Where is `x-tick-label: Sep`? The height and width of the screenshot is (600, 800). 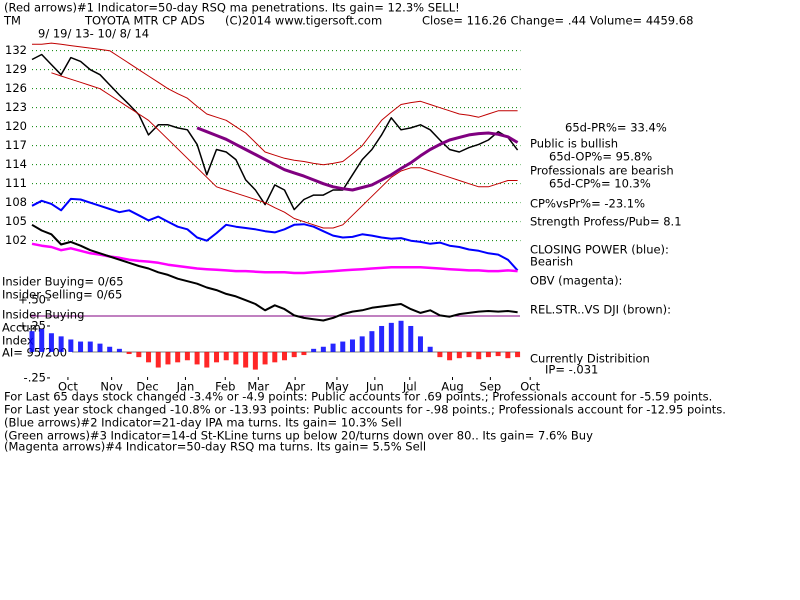
x-tick-label: Sep is located at coordinates (491, 387).